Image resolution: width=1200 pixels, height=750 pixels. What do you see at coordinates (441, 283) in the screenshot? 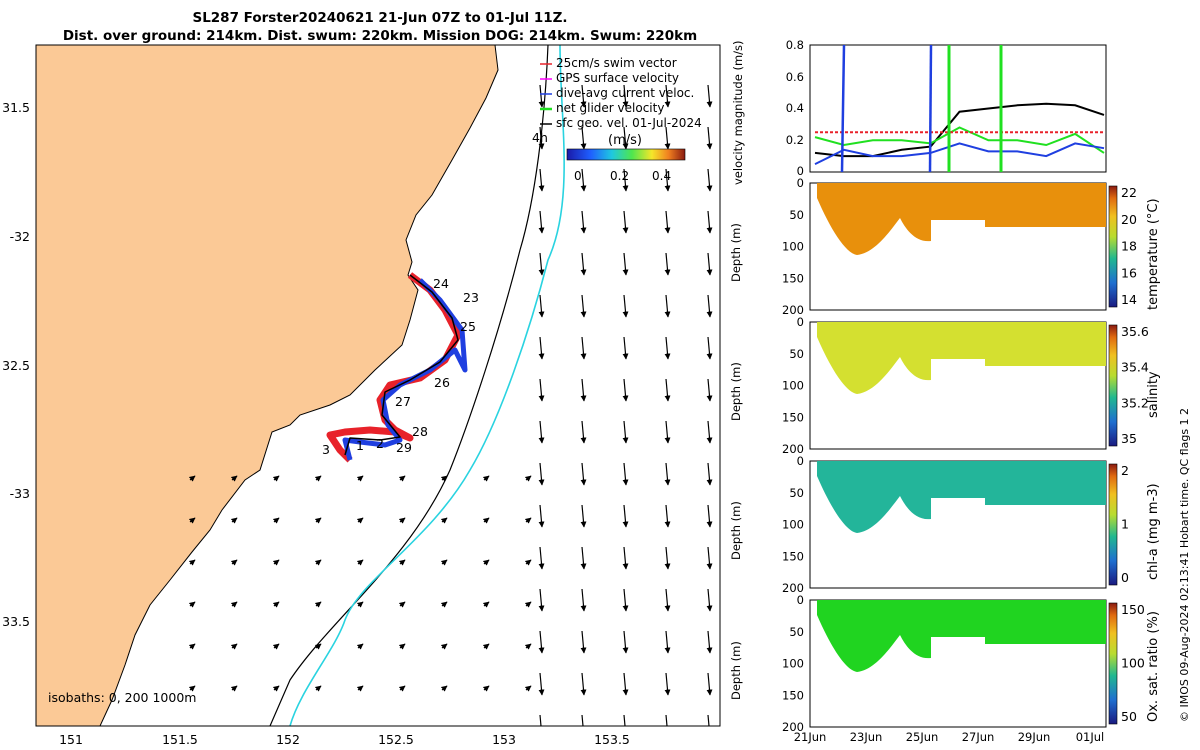
I see `day-label: 24` at bounding box center [441, 283].